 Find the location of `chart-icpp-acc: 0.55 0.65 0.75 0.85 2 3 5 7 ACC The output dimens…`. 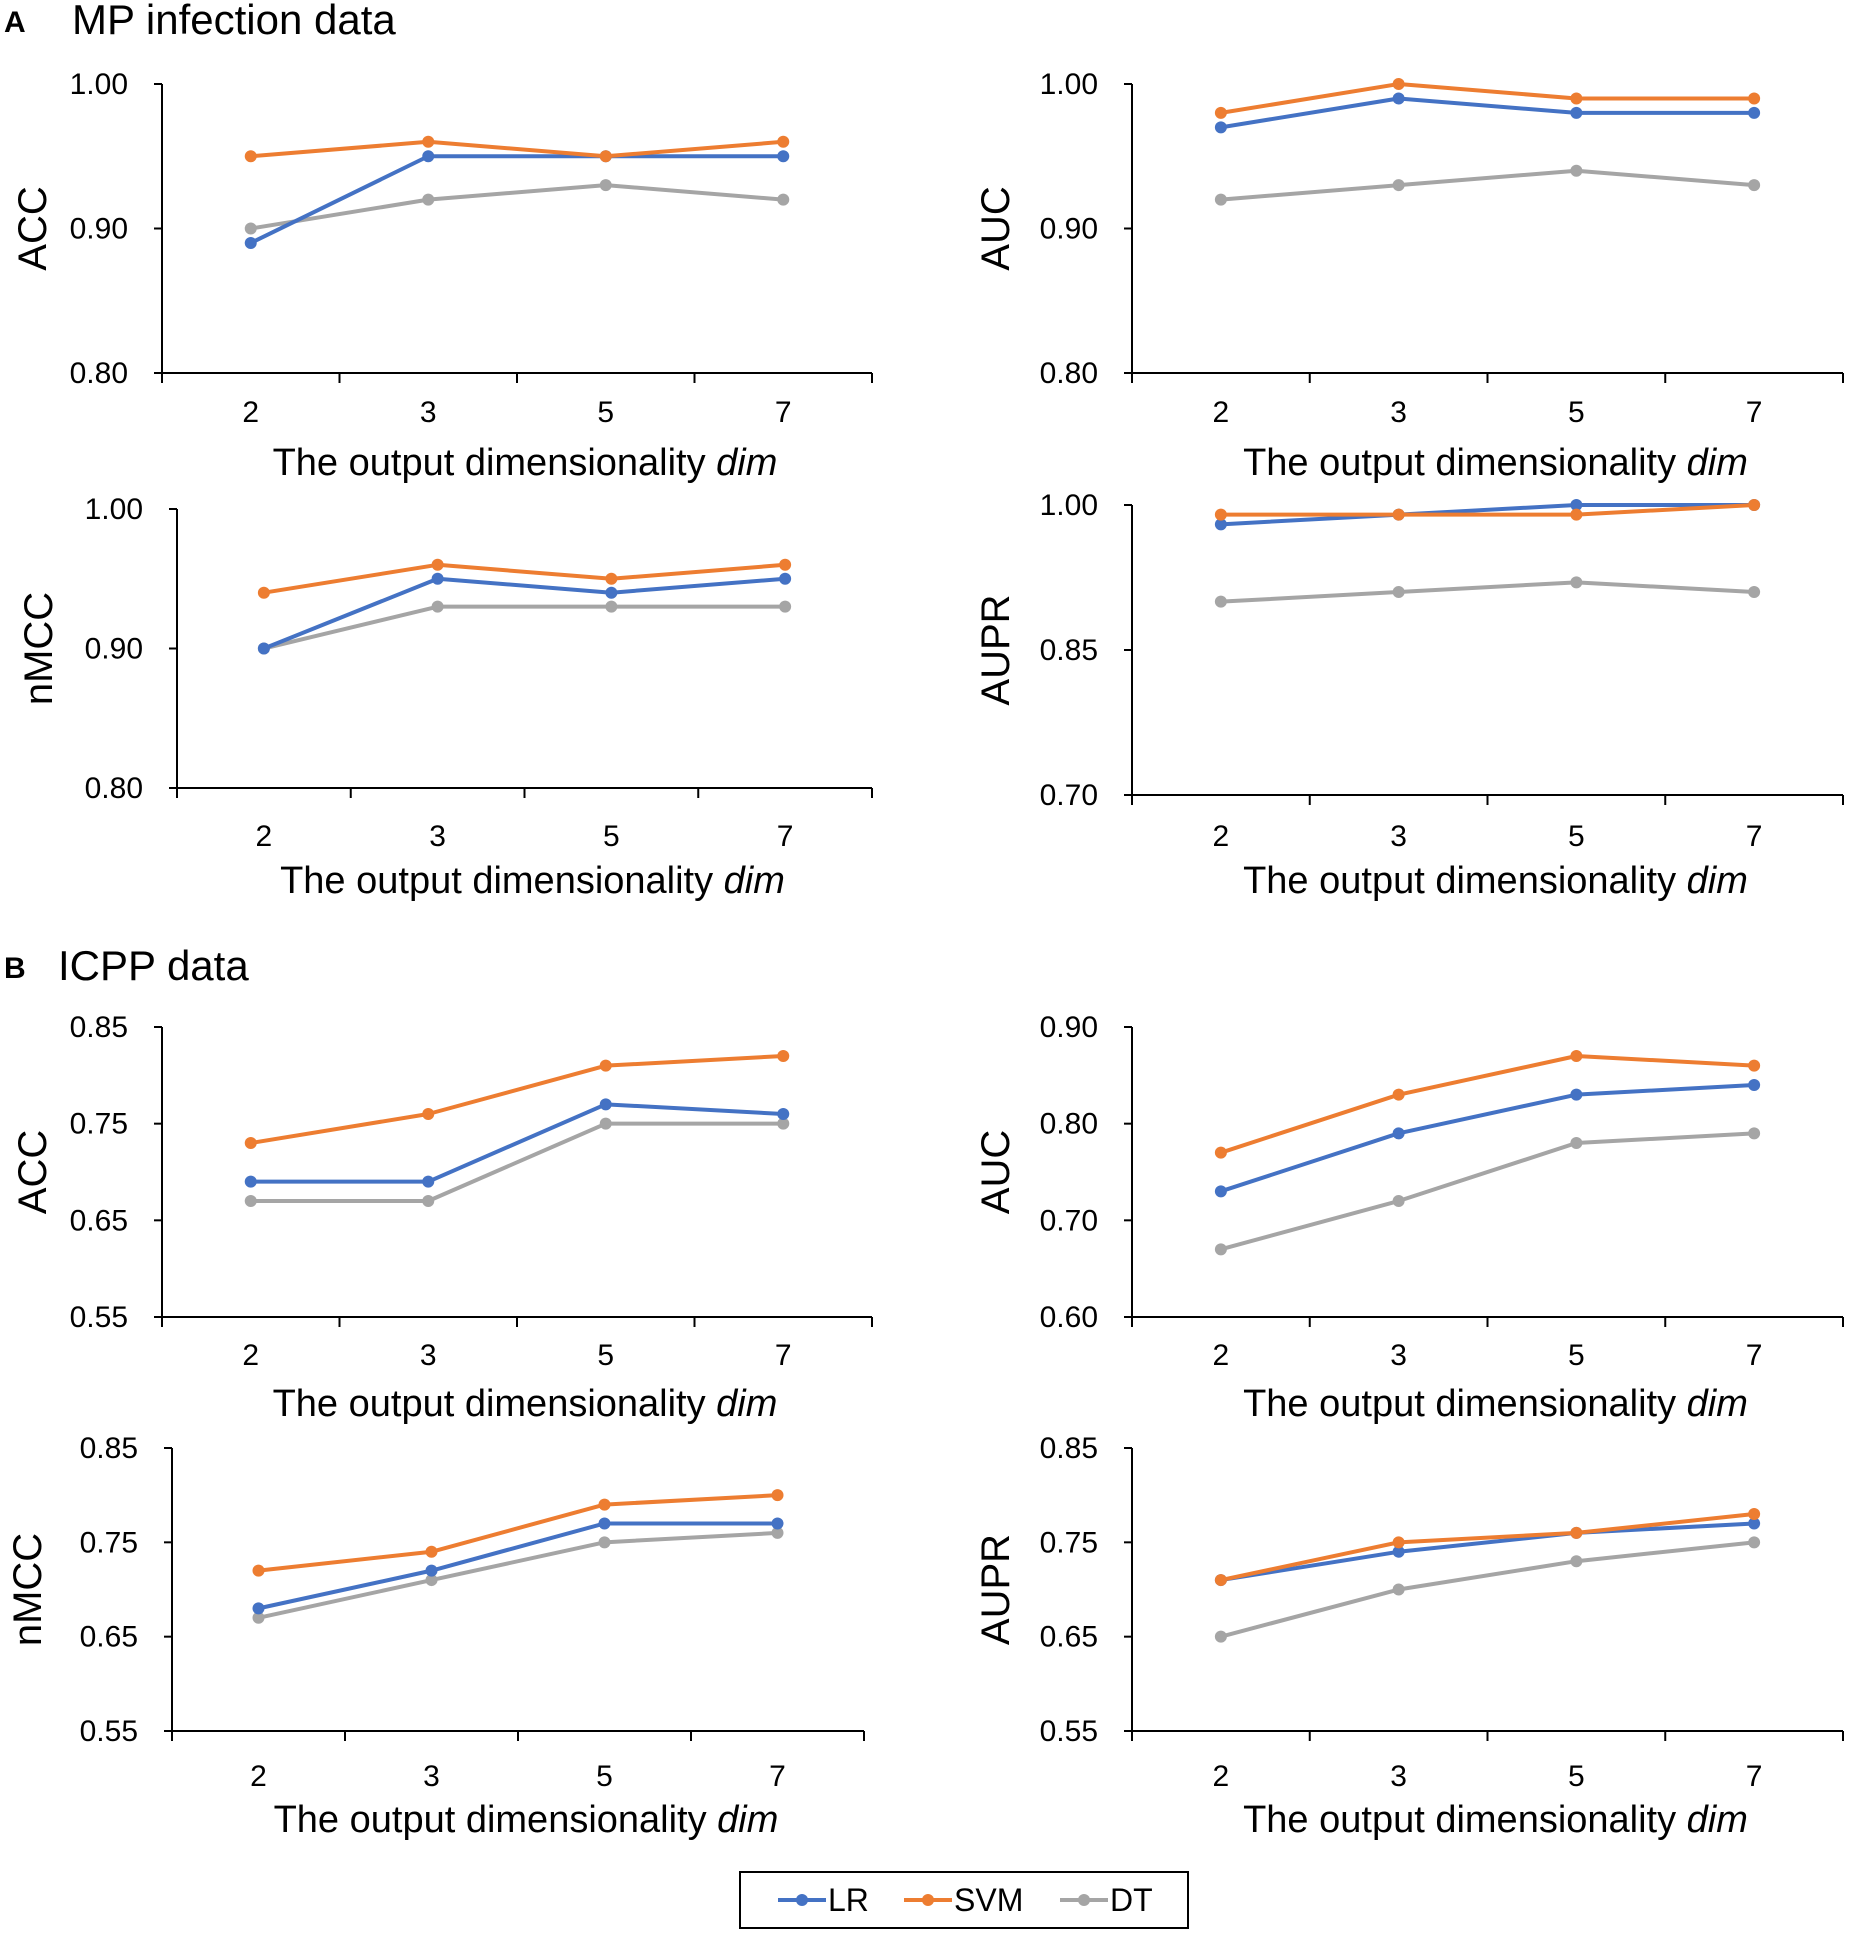

chart-icpp-acc: 0.55 0.65 0.75 0.85 2 3 5 7 ACC The output dimens… is located at coordinates (442, 1218).